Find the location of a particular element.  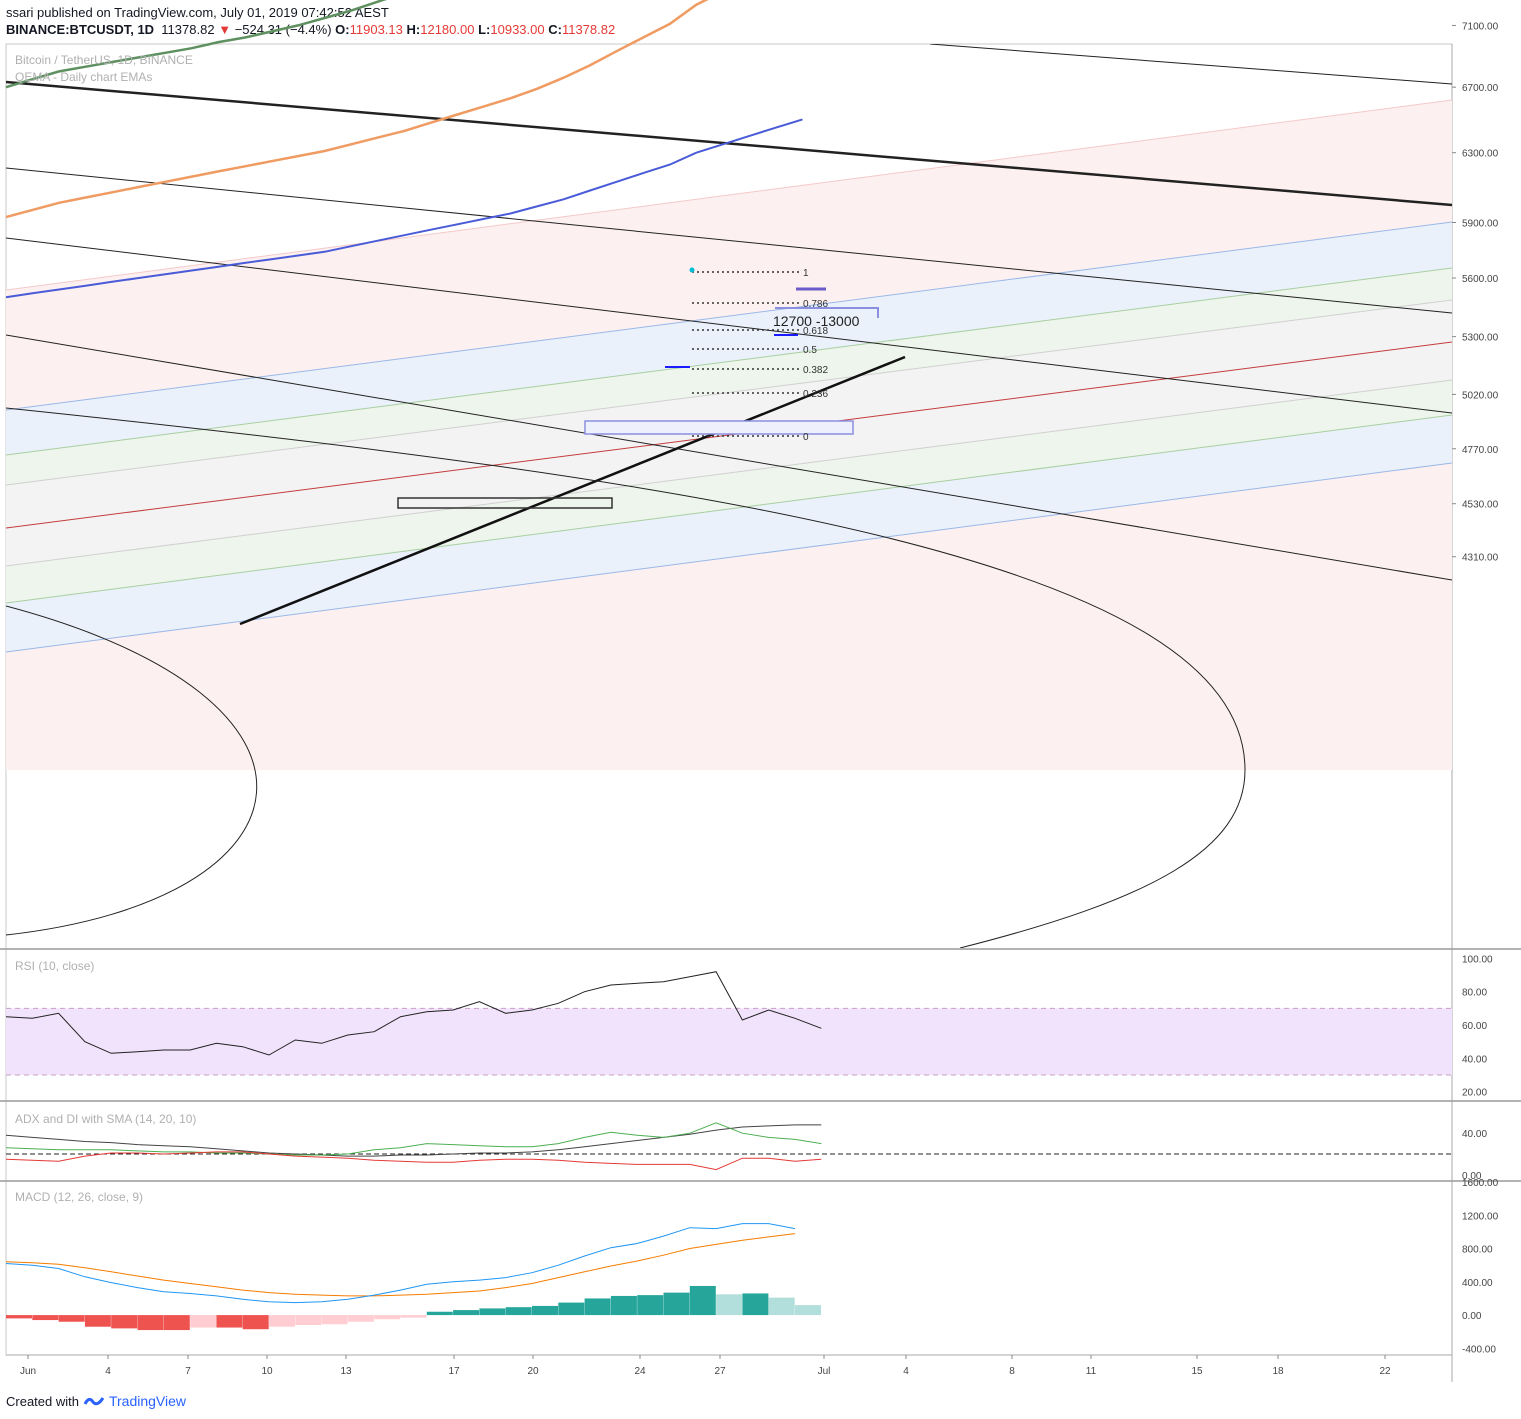

macd-tick-label: 1600.00 is located at coordinates (1480, 1183).